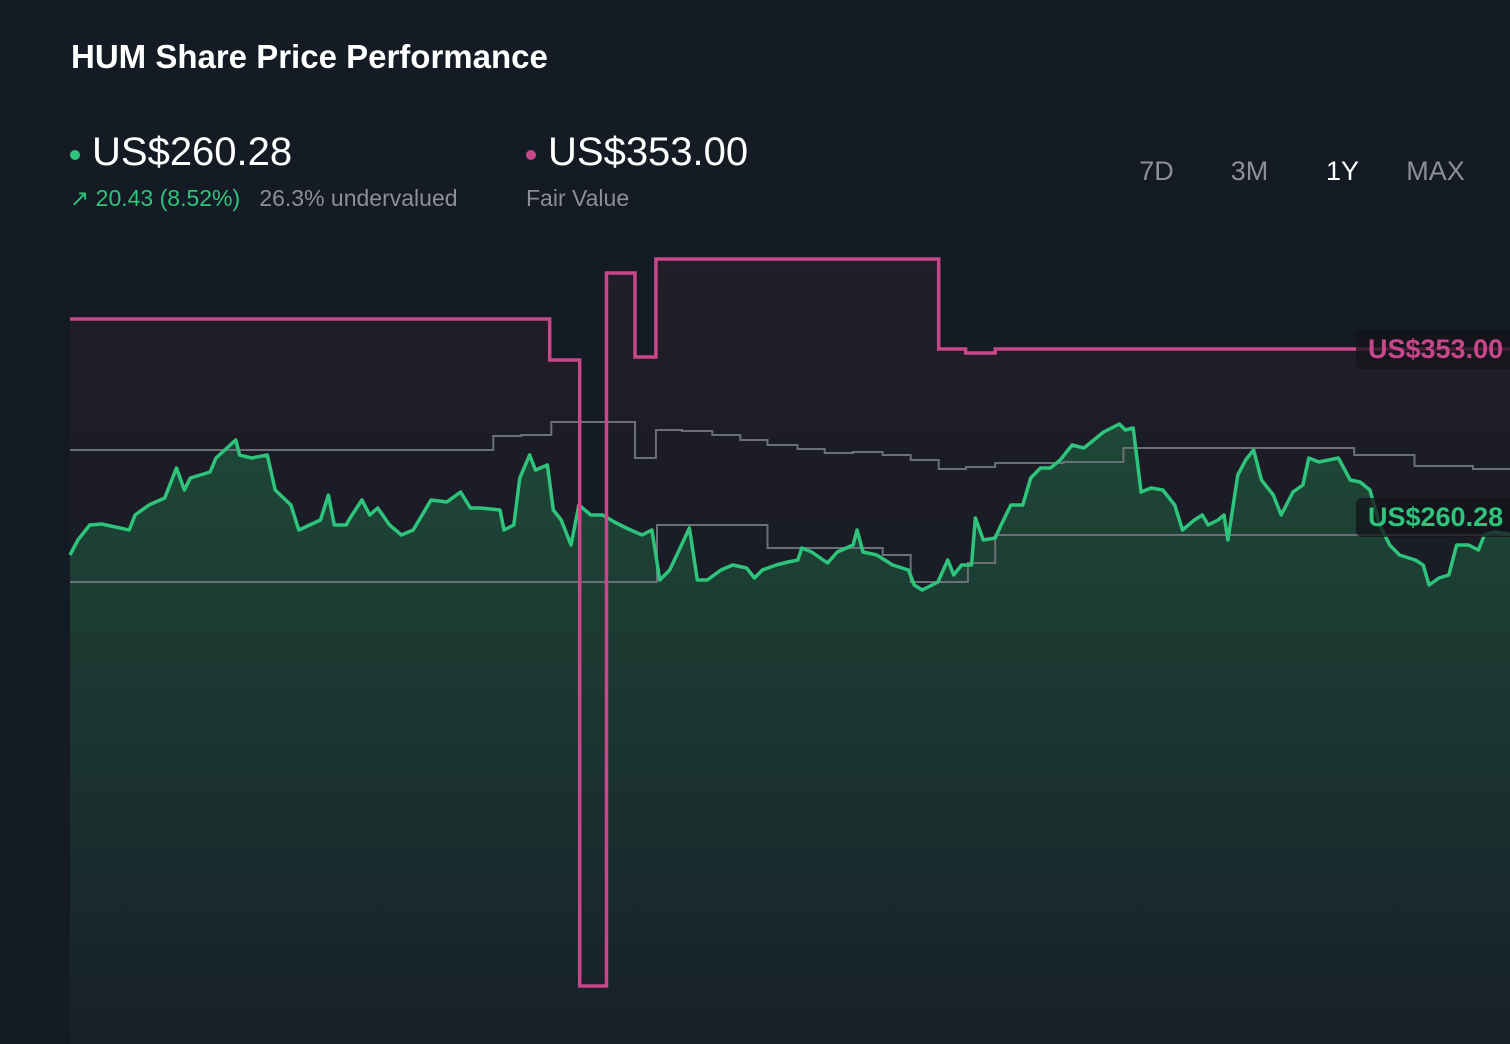  Describe the element at coordinates (1296, 171) in the screenshot. I see `time-range-selector: 7D 3M 1Y MAX` at that location.